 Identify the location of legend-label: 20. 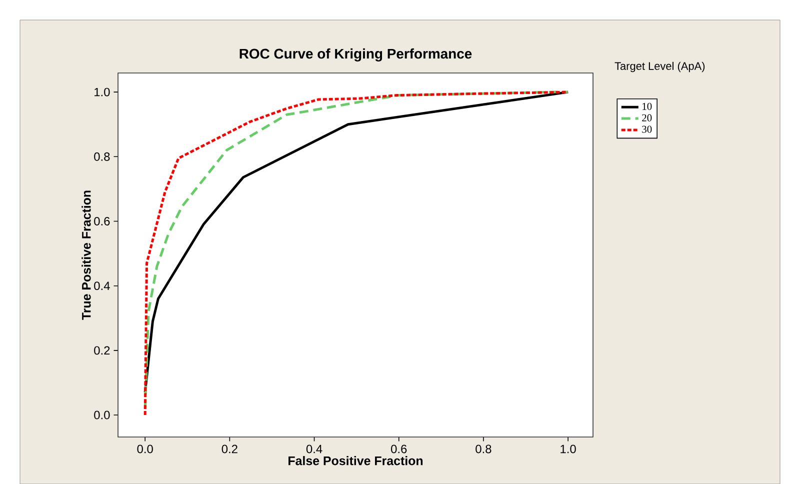
(647, 118).